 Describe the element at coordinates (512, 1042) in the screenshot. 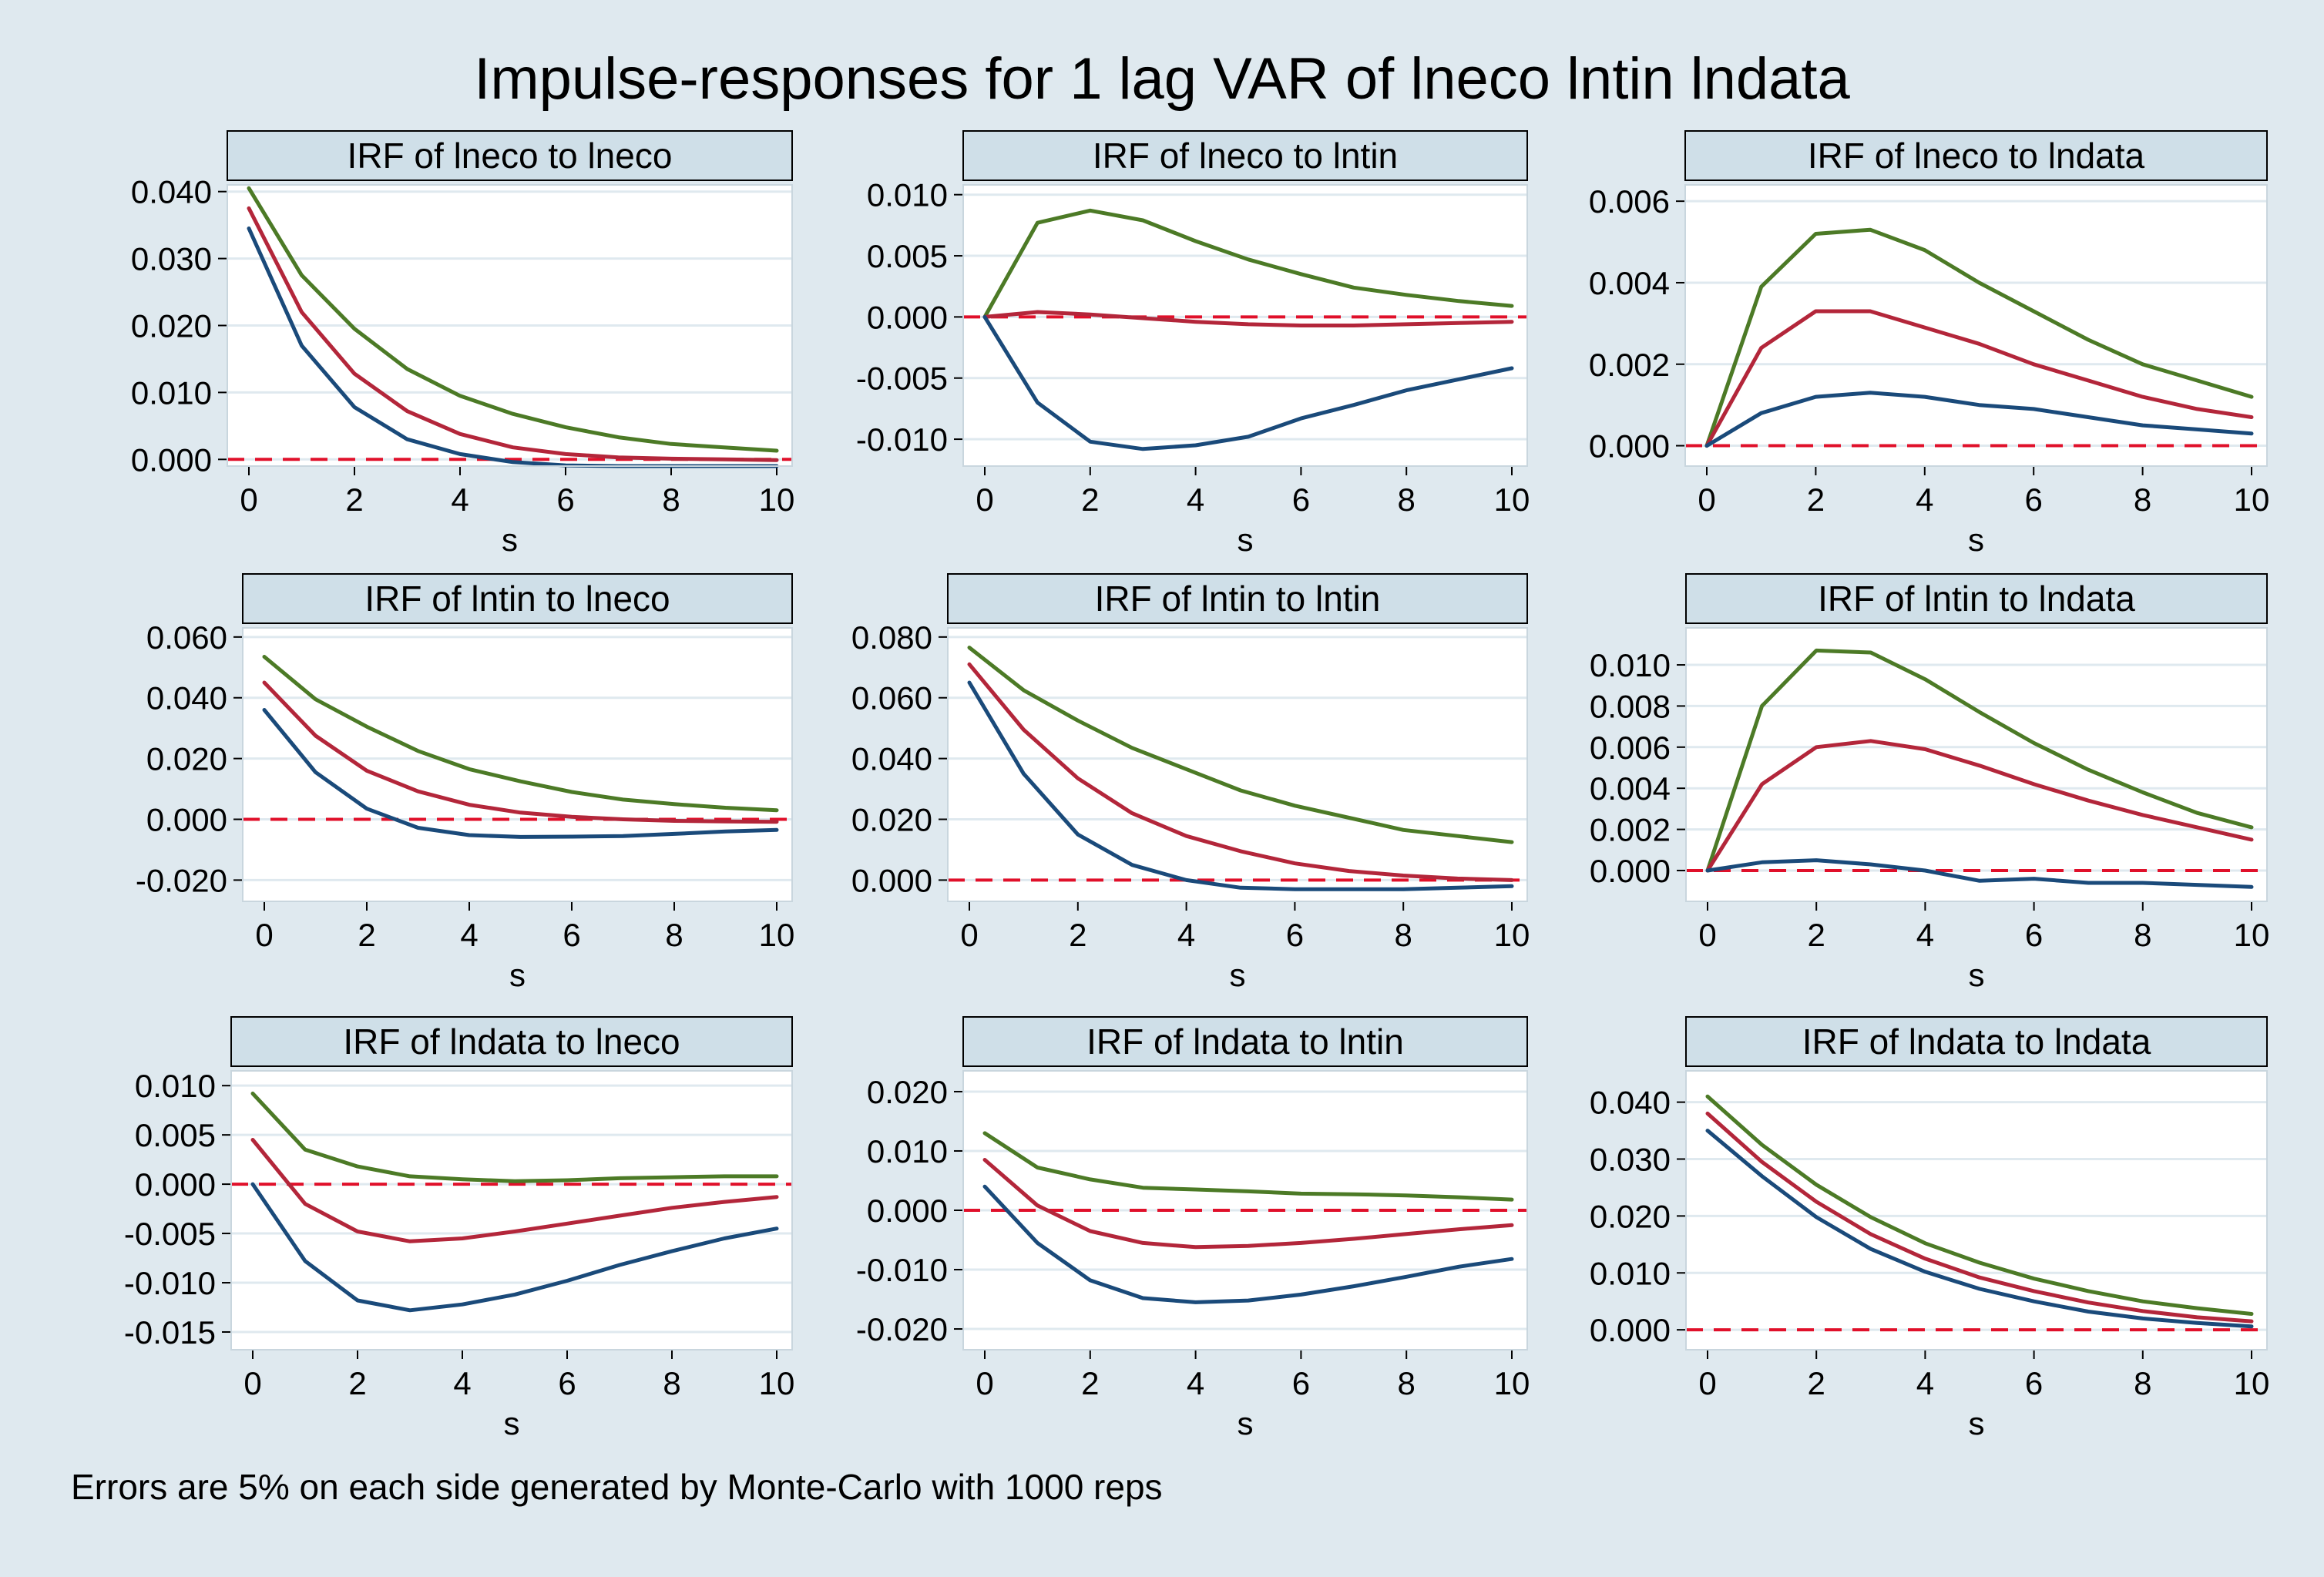

I see `panel-title: IRF of lndata to lneco` at that location.